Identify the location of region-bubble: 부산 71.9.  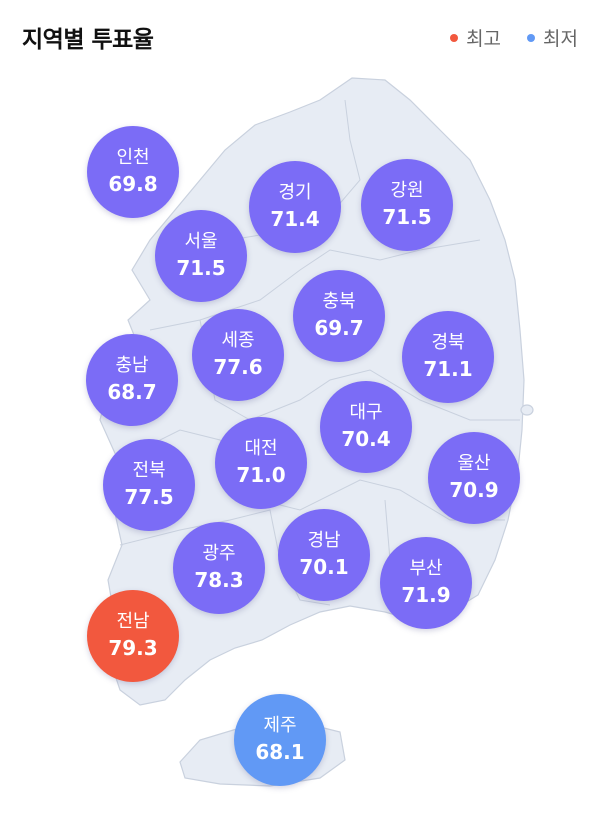
(426, 583).